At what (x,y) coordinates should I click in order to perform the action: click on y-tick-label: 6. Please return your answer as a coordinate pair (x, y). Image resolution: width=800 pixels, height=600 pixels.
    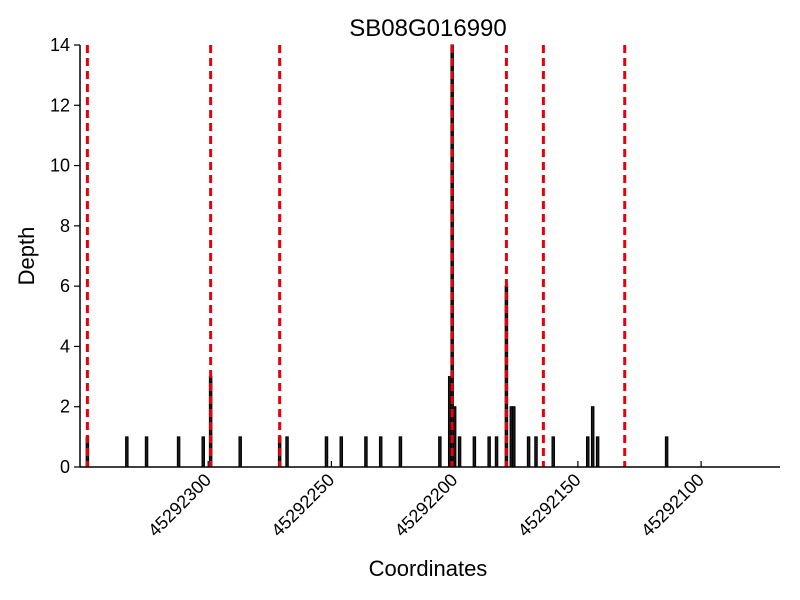
    Looking at the image, I should click on (65, 286).